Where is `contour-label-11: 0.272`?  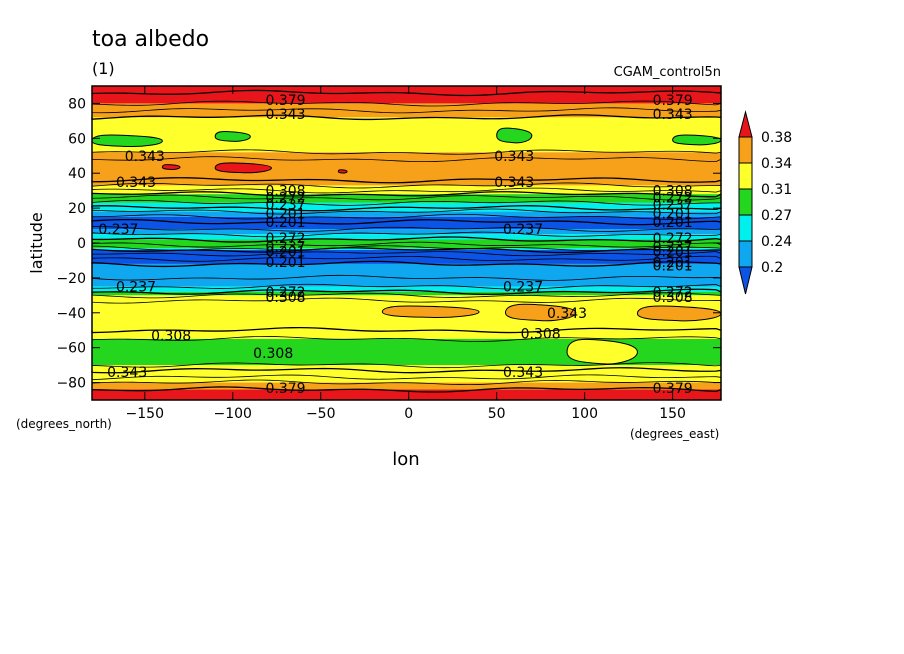 contour-label-11: 0.272 is located at coordinates (673, 199).